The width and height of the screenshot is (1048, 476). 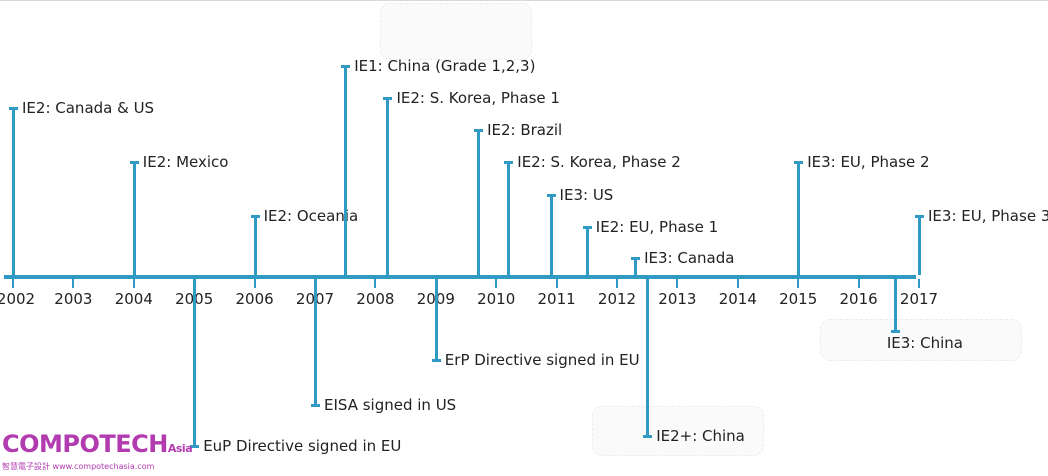 I want to click on event-label: IE2: Canada & US, so click(x=88, y=108).